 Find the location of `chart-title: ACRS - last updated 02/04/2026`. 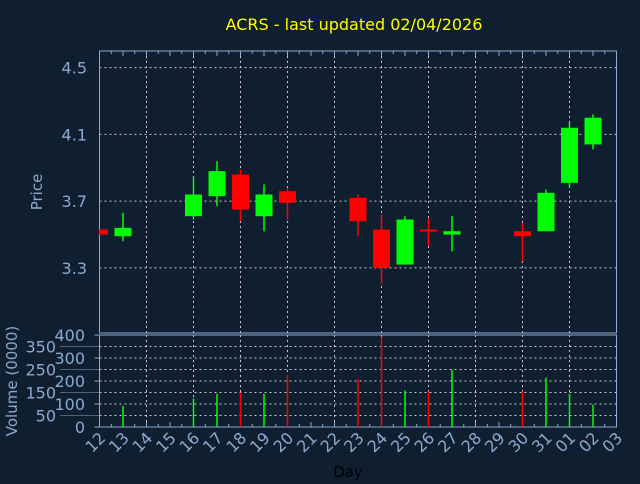

chart-title: ACRS - last updated 02/04/2026 is located at coordinates (354, 24).